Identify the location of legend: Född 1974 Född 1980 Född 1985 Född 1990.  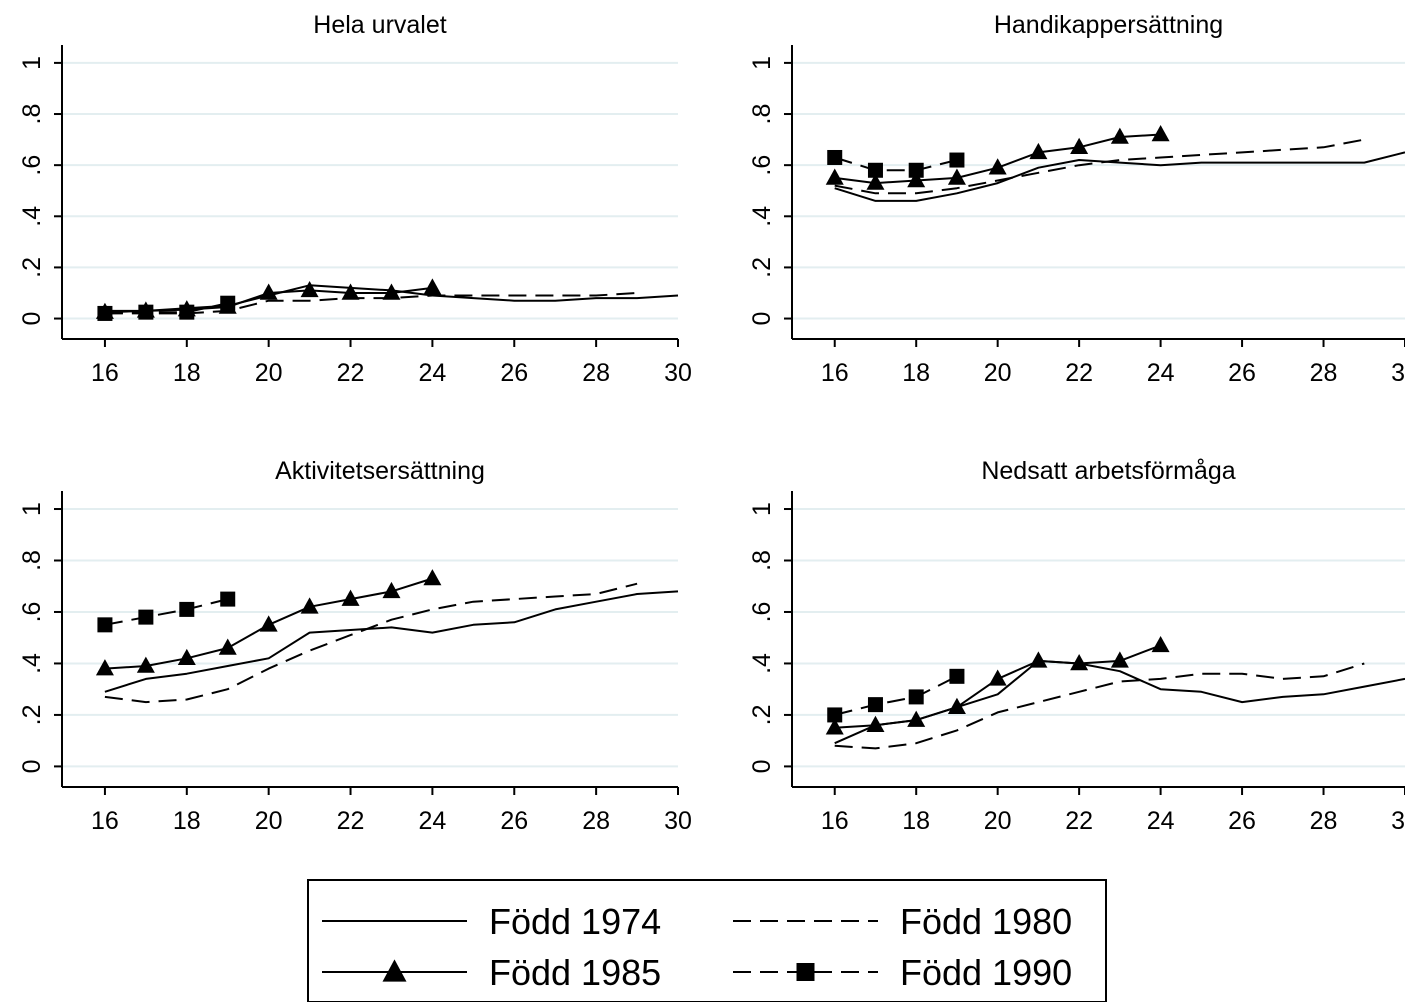
(707, 940).